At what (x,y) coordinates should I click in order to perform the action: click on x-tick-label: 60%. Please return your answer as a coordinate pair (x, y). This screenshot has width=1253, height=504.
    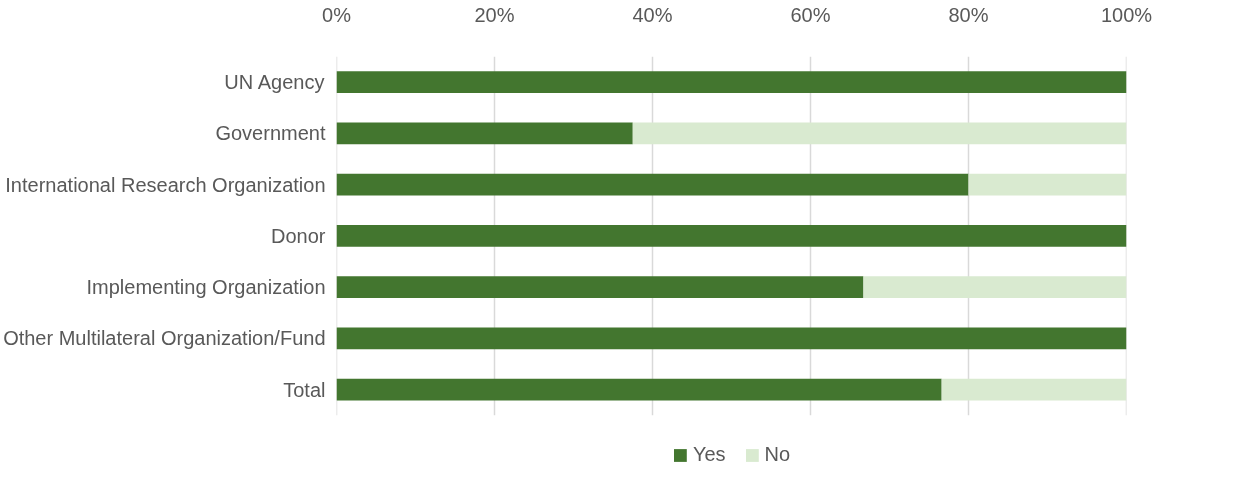
    Looking at the image, I should click on (810, 14).